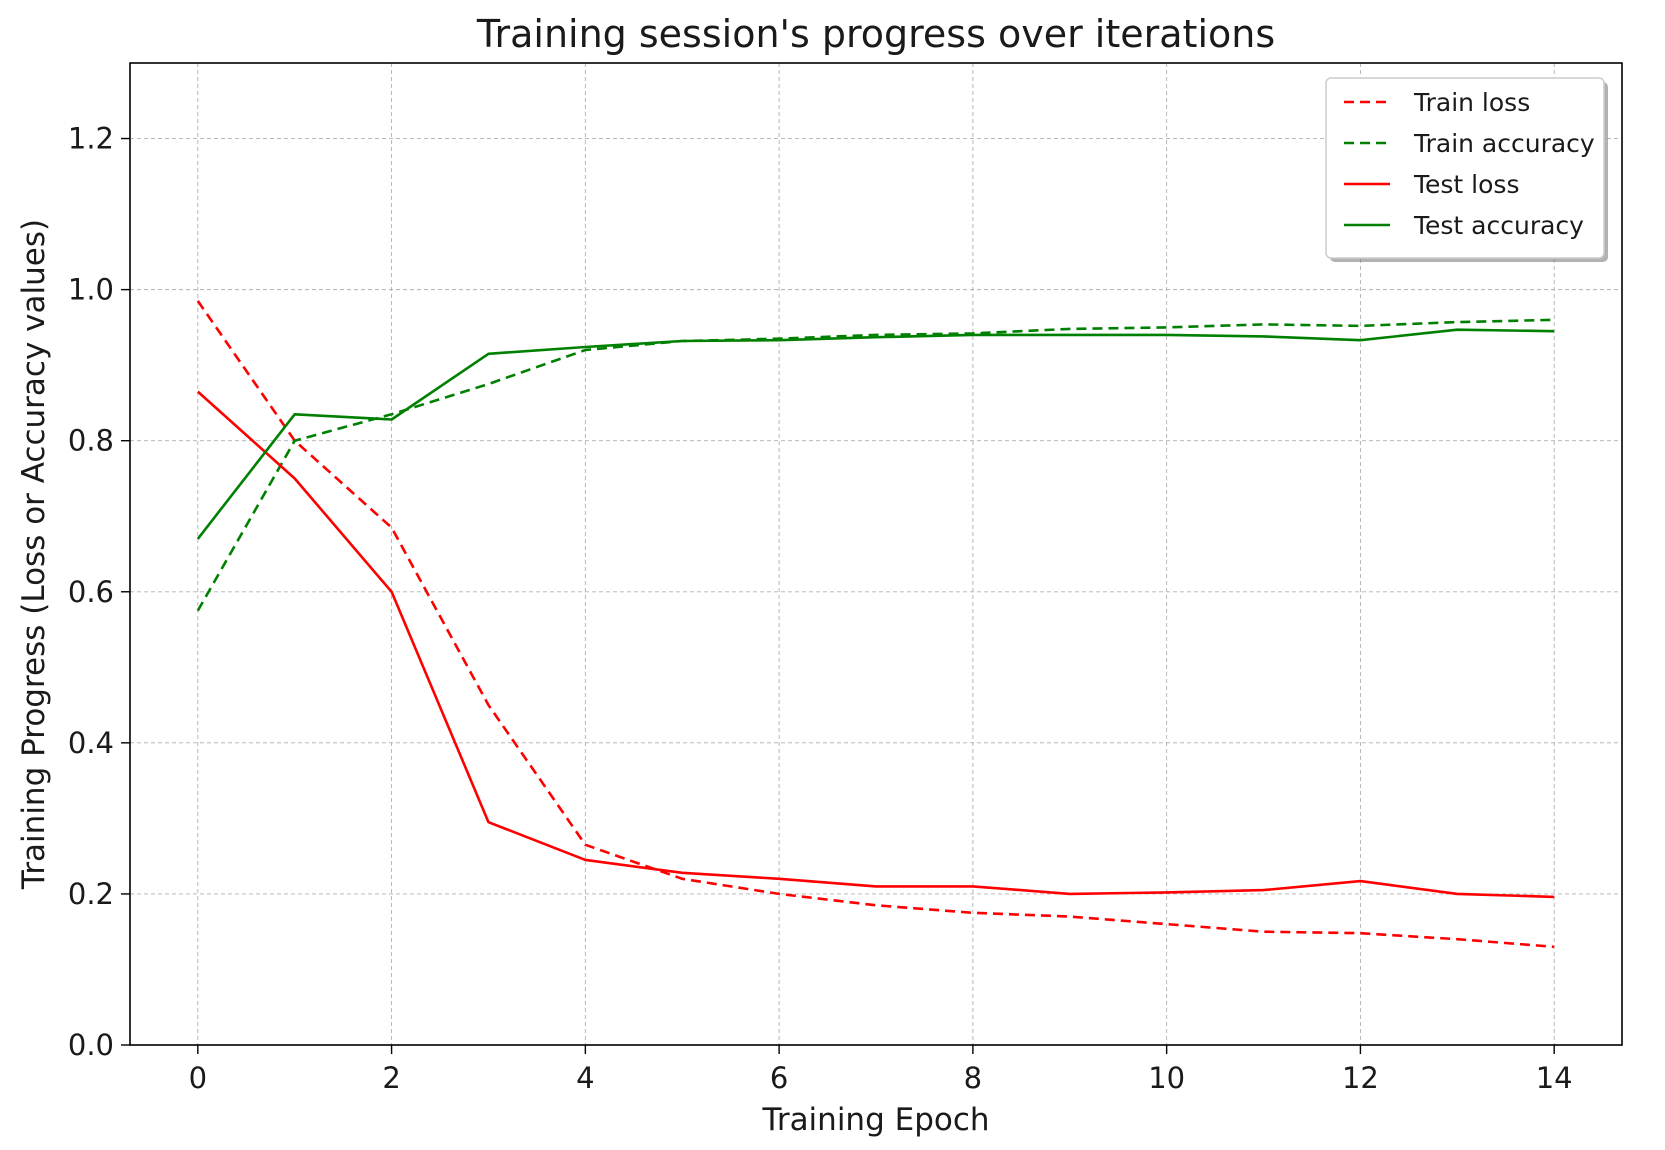 This screenshot has height=1150, width=1665. What do you see at coordinates (91, 139) in the screenshot?
I see `y-tick-label: 1.2` at bounding box center [91, 139].